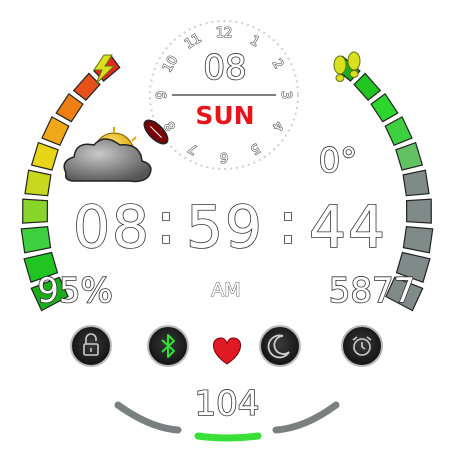  I want to click on arc-segment-right, so click(306, 417).